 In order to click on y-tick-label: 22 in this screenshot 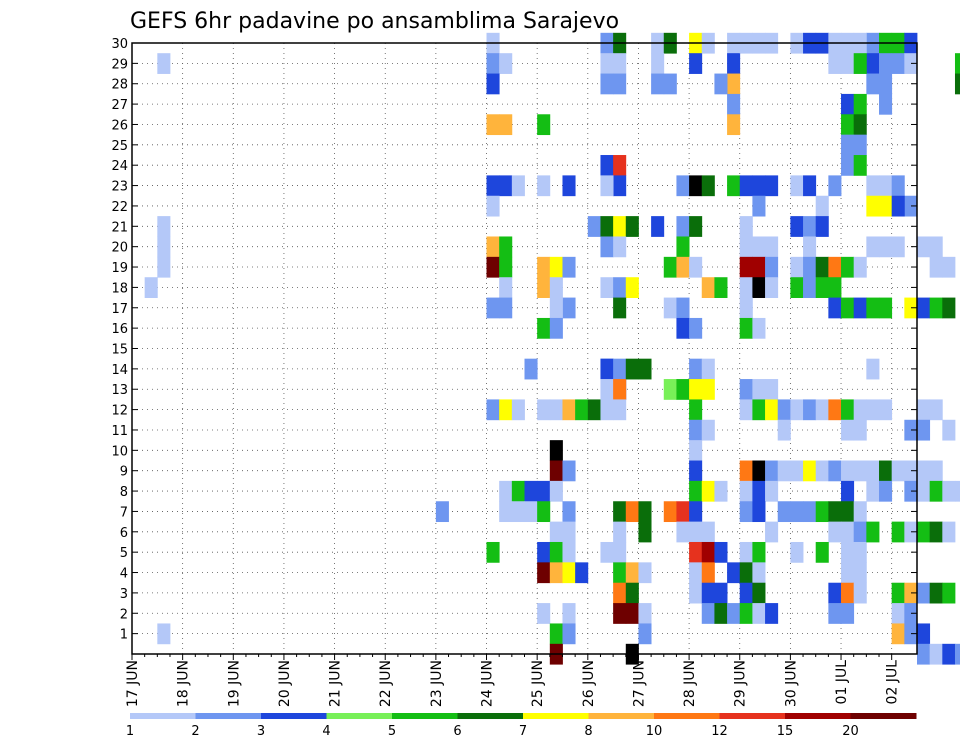, I will do `click(119, 207)`.